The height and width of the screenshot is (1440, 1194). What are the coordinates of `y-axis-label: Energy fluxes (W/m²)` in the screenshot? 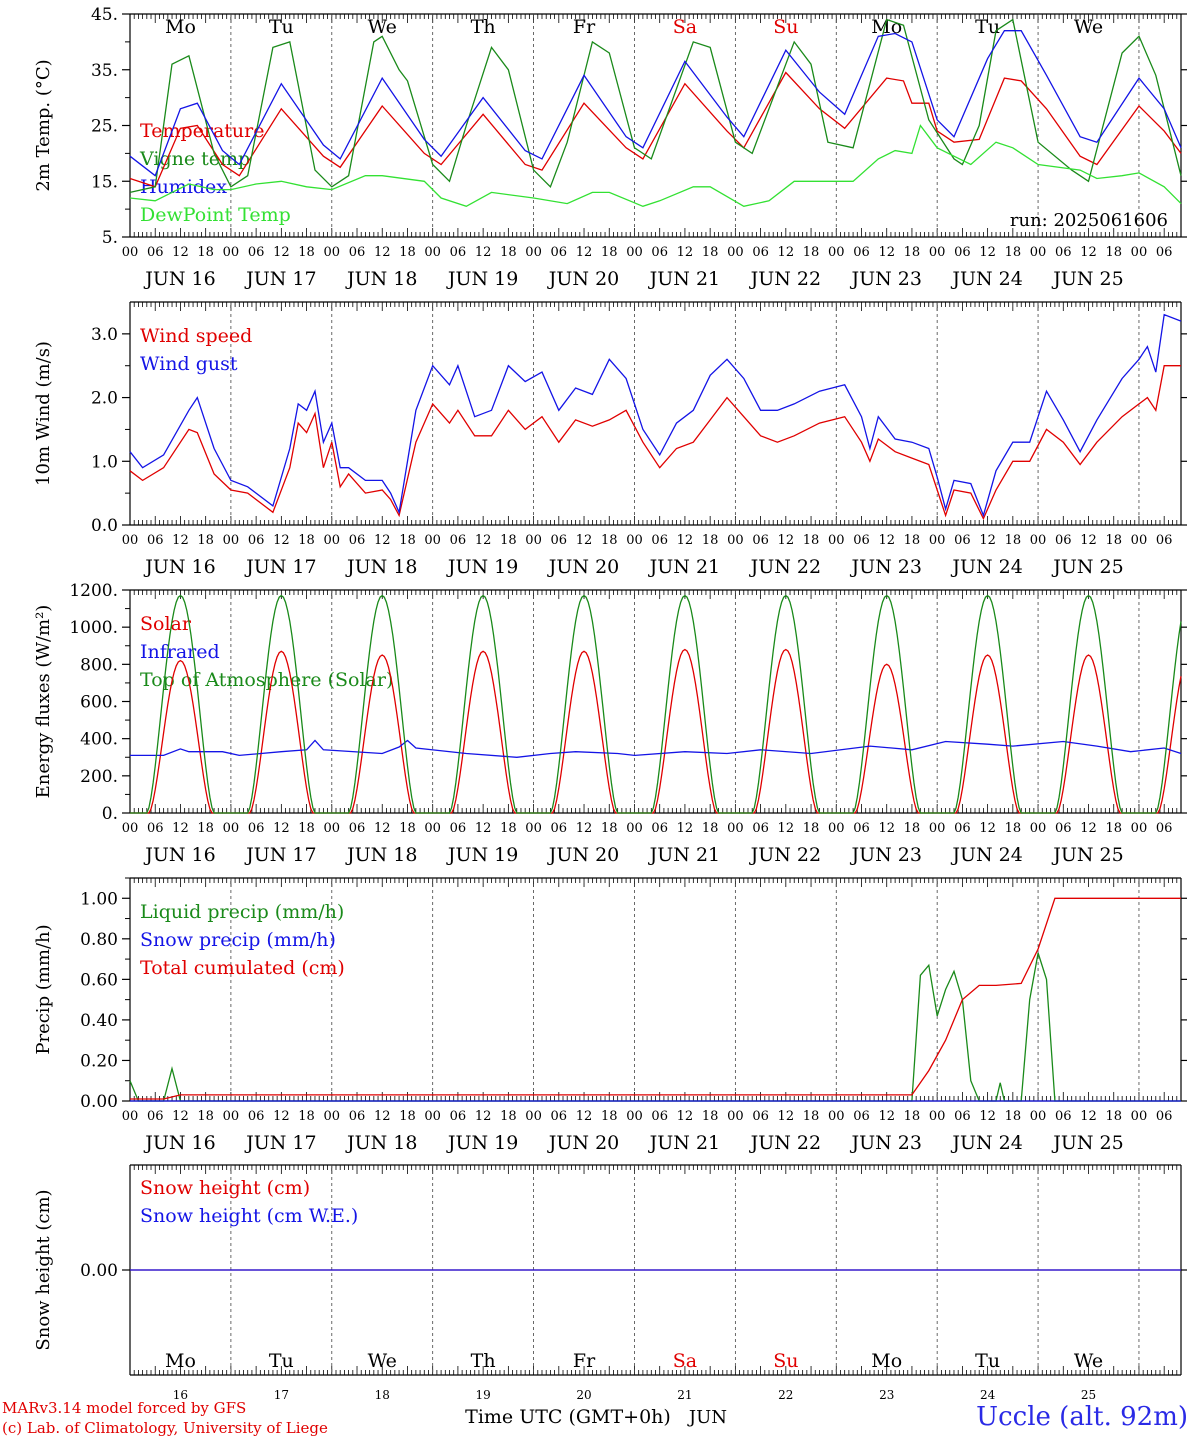 It's located at (43, 702).